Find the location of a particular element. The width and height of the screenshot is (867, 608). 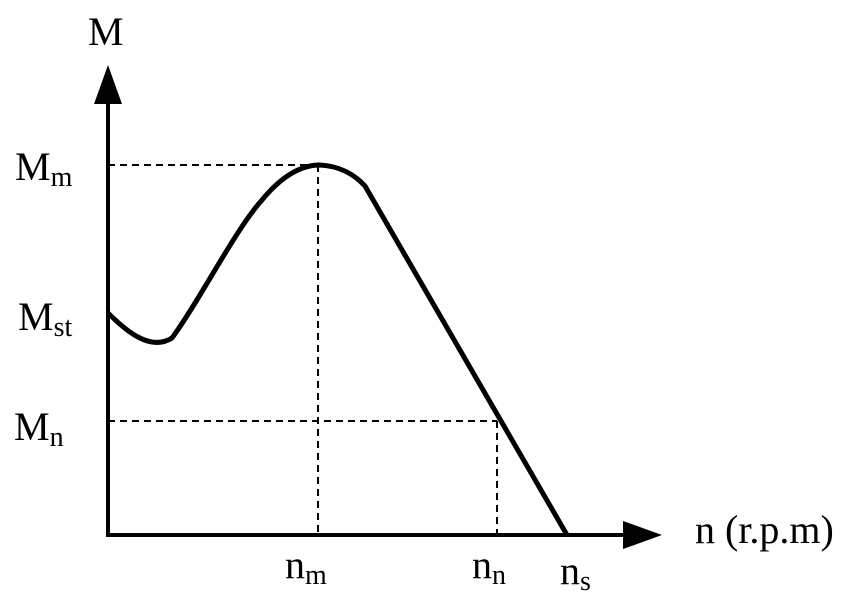

y-mark-label: Mm is located at coordinates (44, 168).